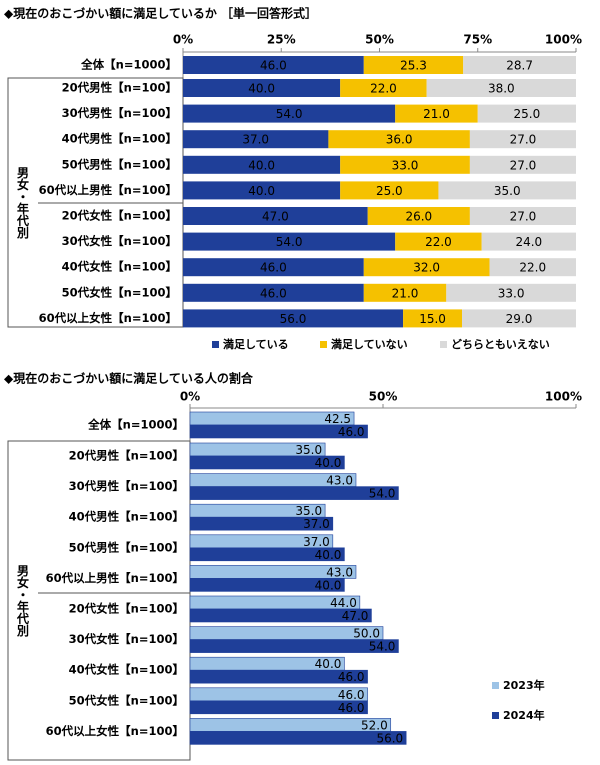 This screenshot has height=765, width=600. I want to click on value-label: 28.7, so click(519, 66).